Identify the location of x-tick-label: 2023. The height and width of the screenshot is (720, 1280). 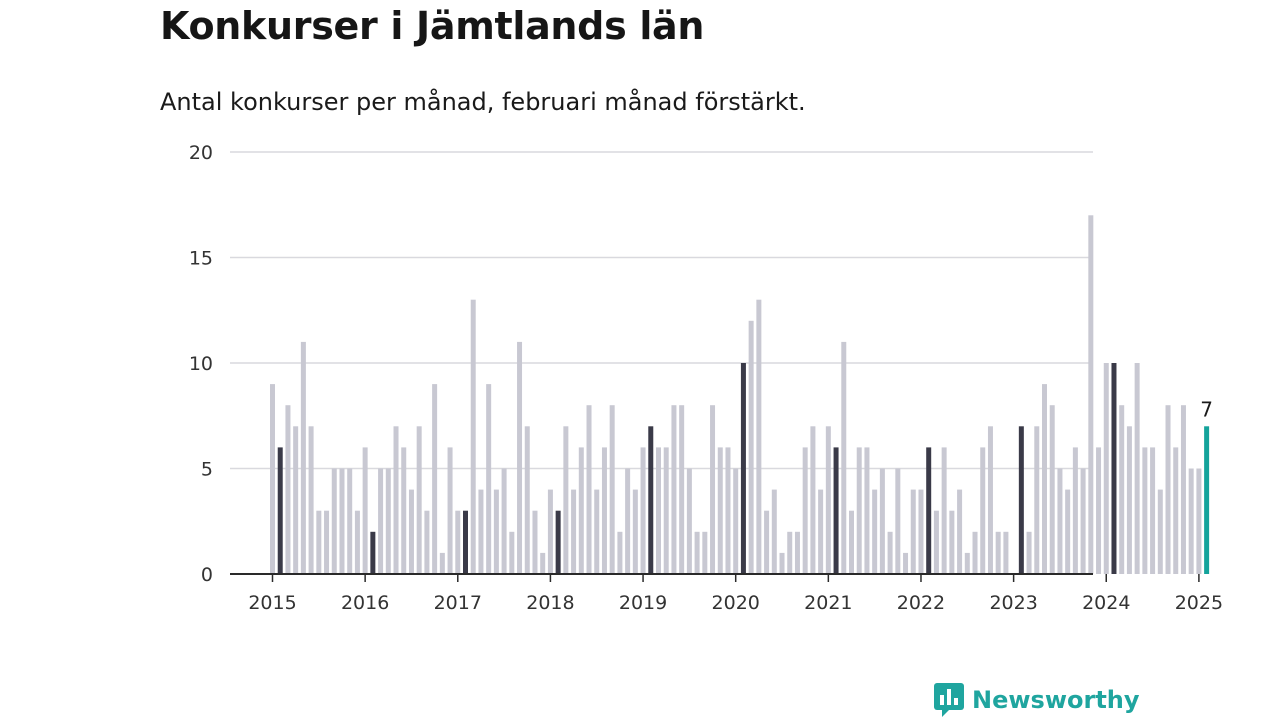
(1013, 603).